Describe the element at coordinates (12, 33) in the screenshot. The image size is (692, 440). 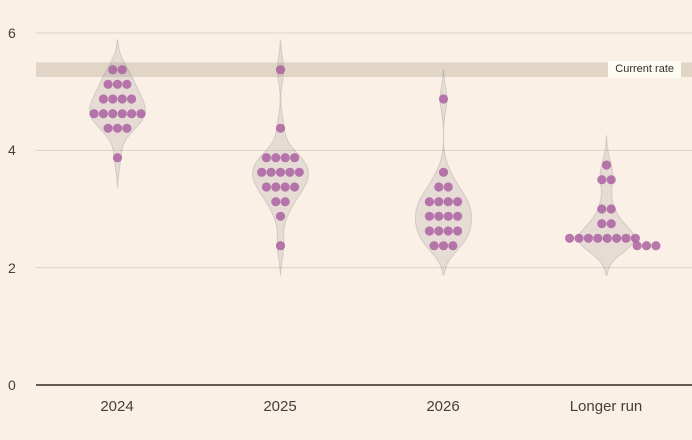
I see `y-tick-label-6: 6` at that location.